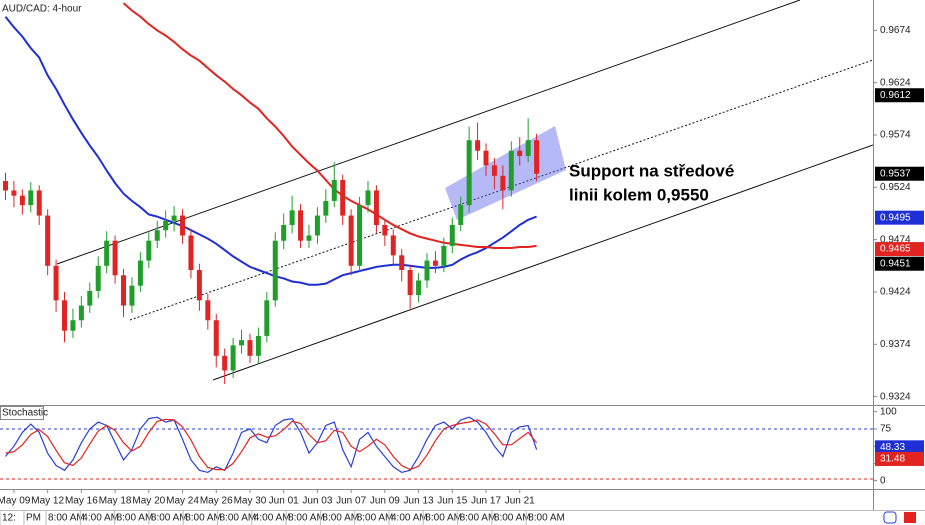 This screenshot has height=525, width=925. I want to click on y-tick-label: 0.9424, so click(895, 292).